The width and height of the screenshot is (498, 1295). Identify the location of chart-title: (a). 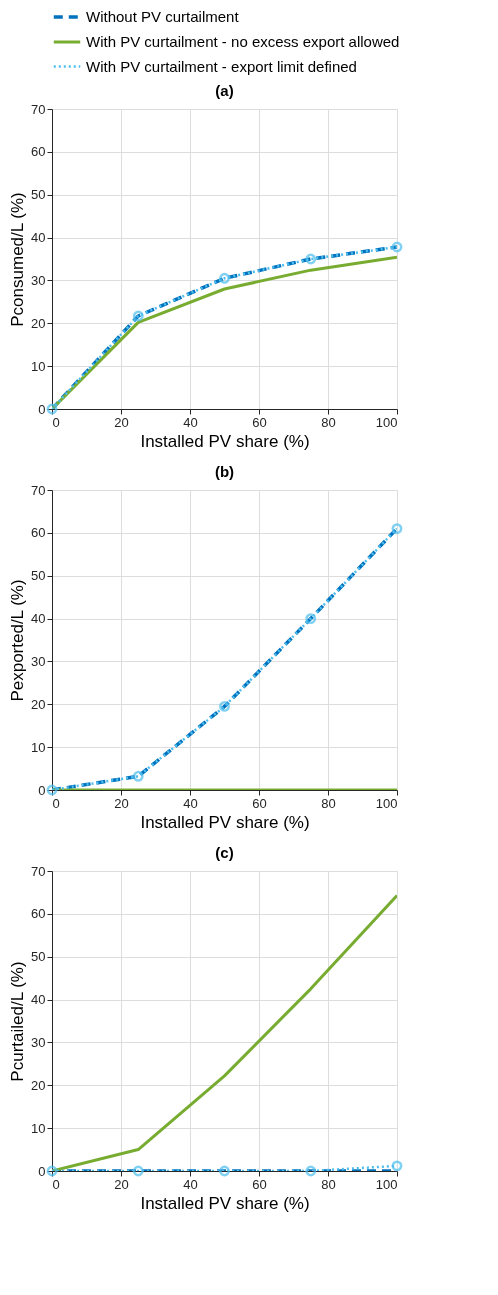
(224, 90).